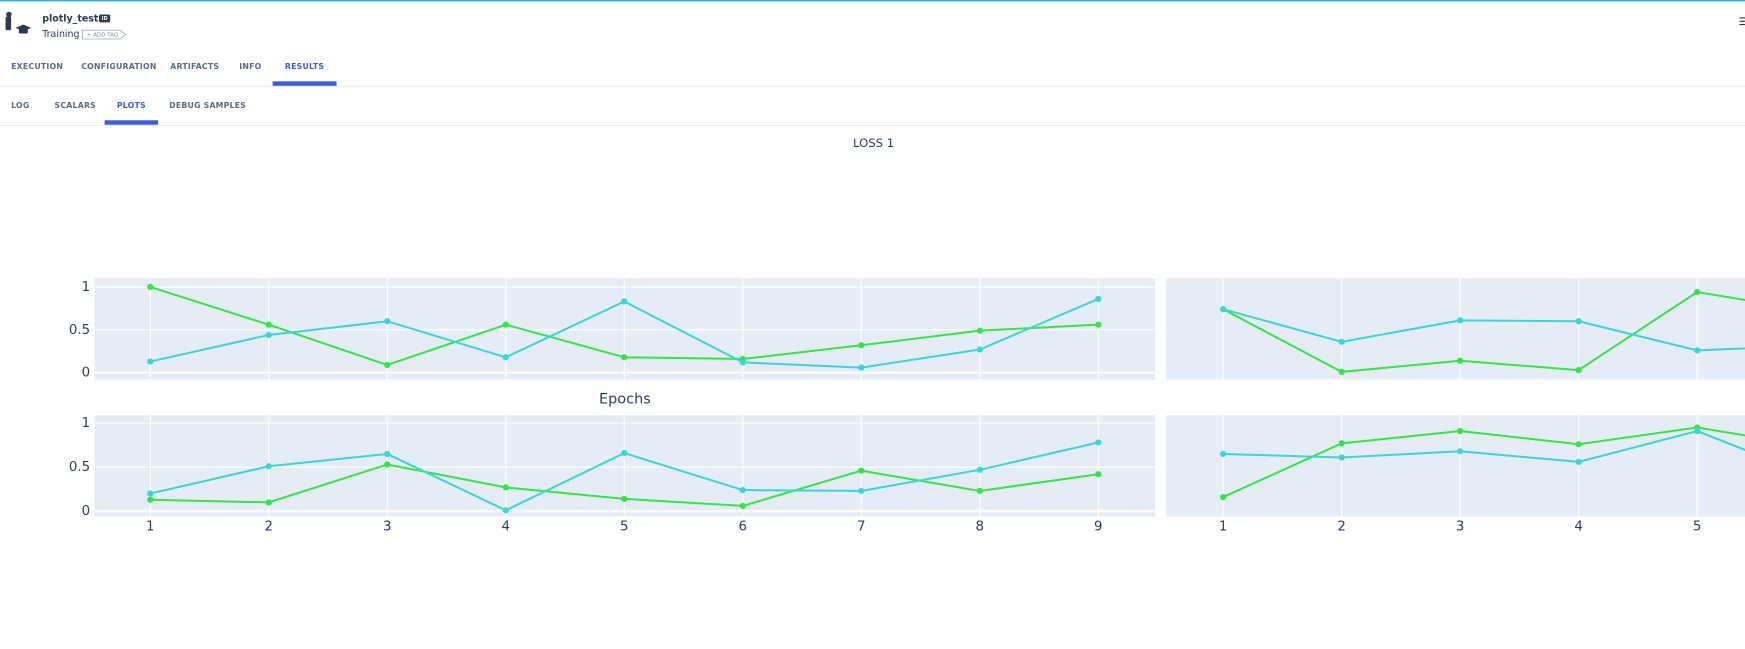  I want to click on x-tick-label: 9, so click(1098, 526).